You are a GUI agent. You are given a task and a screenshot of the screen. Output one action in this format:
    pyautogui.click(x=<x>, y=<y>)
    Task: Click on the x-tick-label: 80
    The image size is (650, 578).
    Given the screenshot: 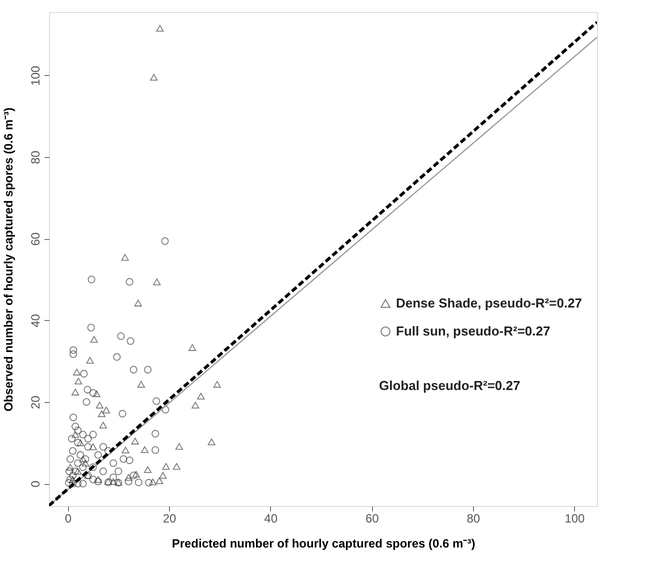 What is the action you would take?
    pyautogui.click(x=473, y=519)
    